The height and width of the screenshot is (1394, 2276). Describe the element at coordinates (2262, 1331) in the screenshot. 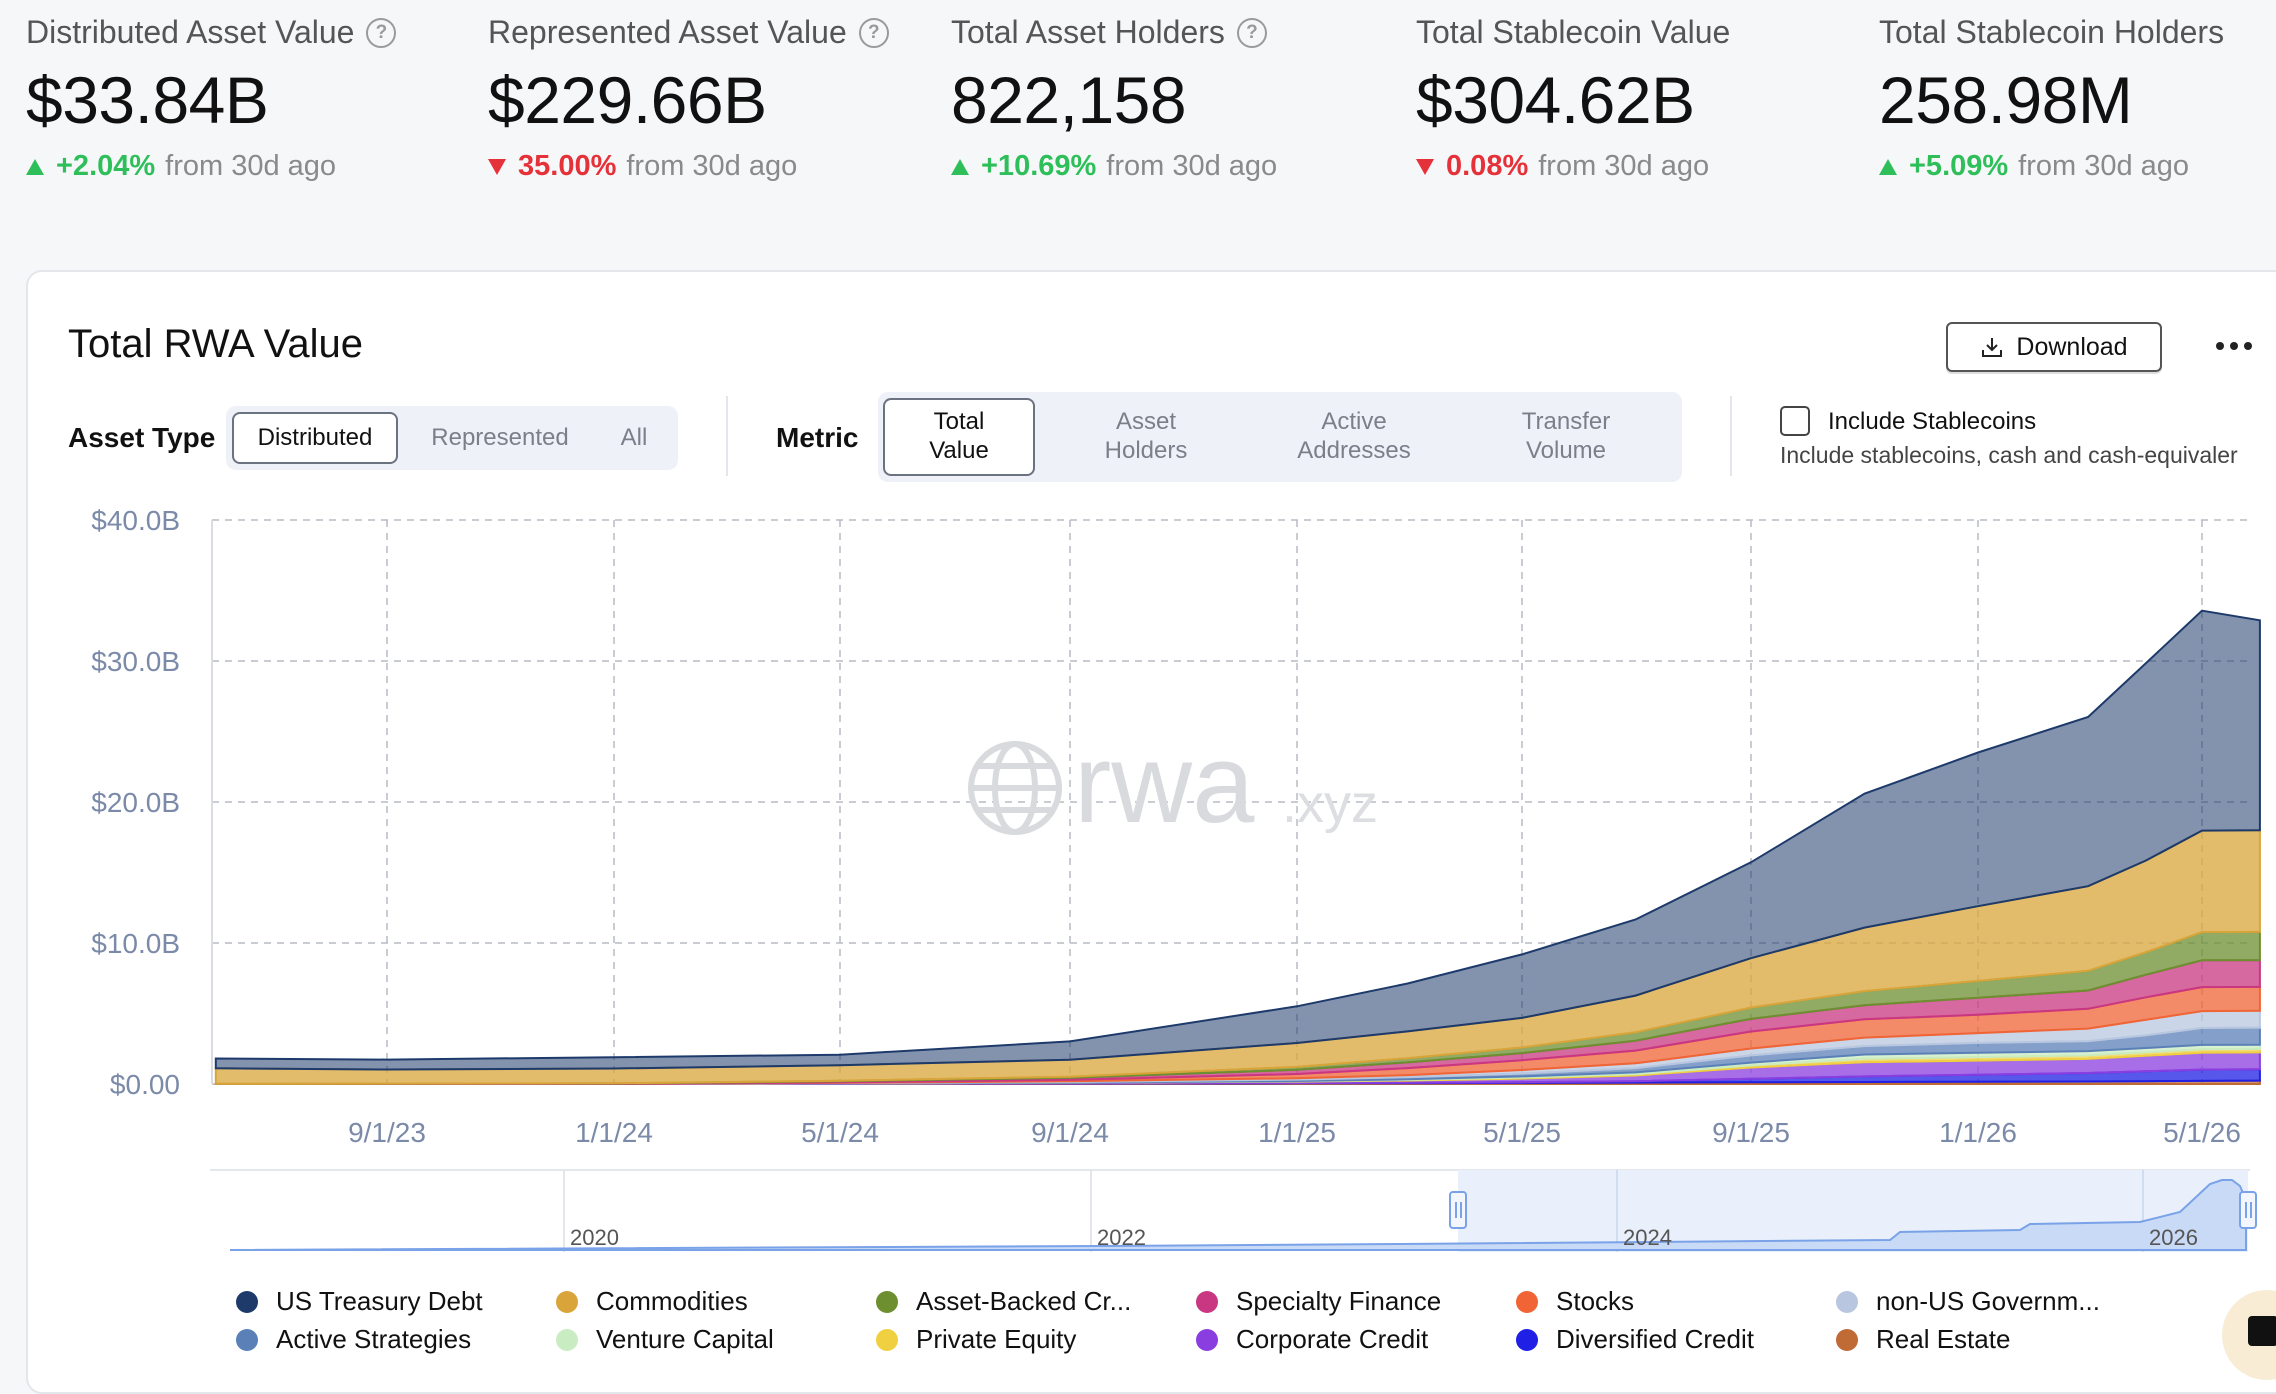

I see `chat-icon` at that location.